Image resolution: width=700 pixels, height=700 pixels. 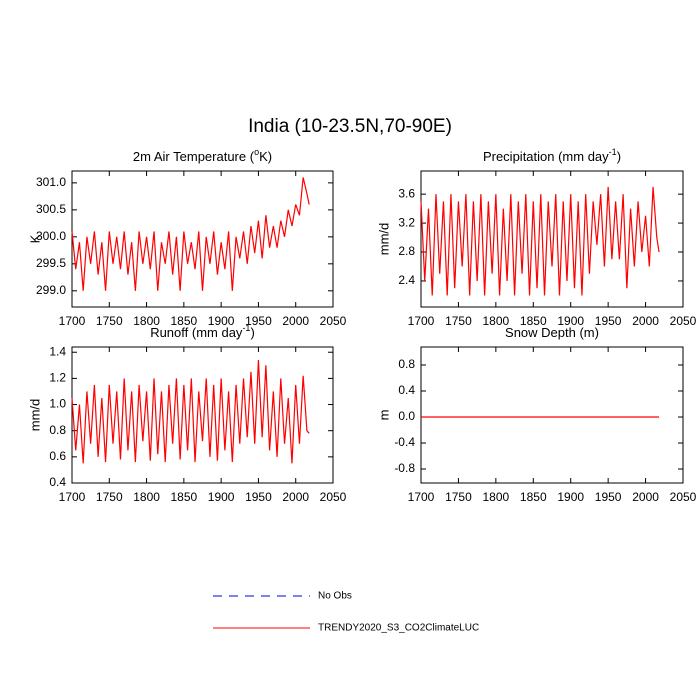 I want to click on panel-title: 2m Air Temperature (oK), so click(x=202, y=155).